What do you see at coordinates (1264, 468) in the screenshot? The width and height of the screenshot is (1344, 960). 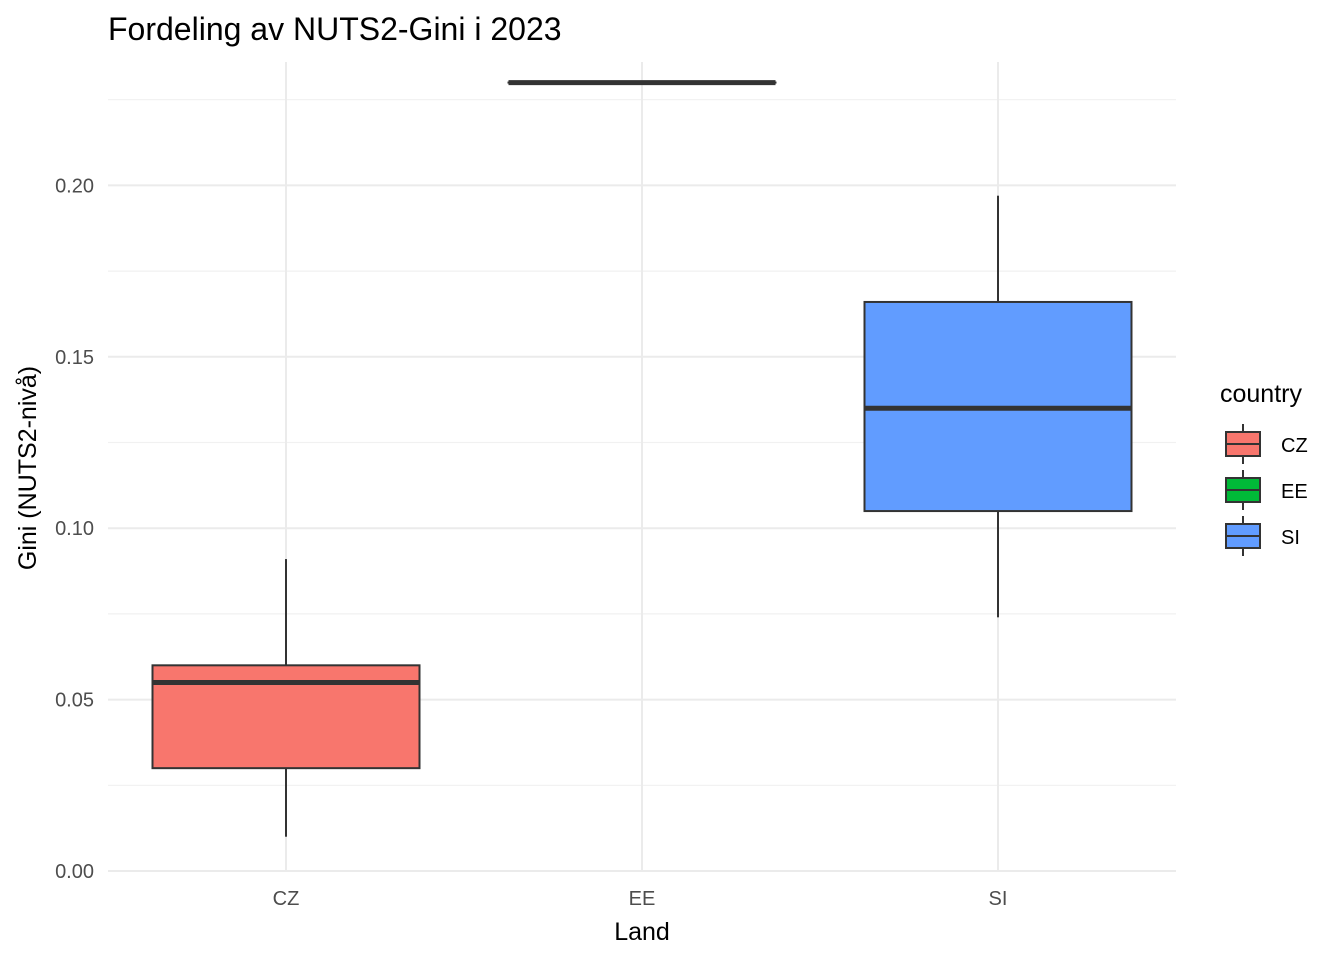 I see `legend: country CZ EE SI` at bounding box center [1264, 468].